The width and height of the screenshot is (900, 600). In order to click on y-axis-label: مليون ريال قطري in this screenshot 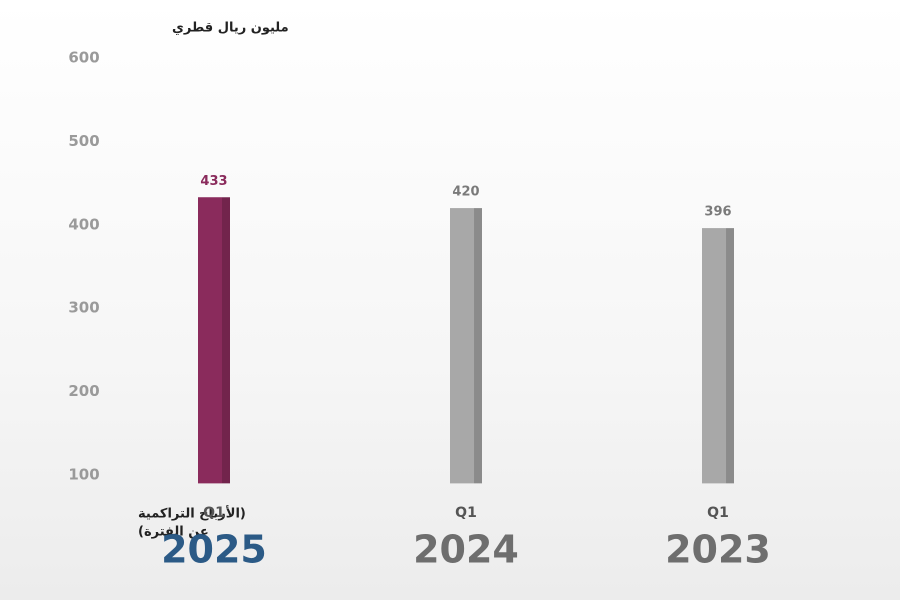, I will do `click(230, 28)`.